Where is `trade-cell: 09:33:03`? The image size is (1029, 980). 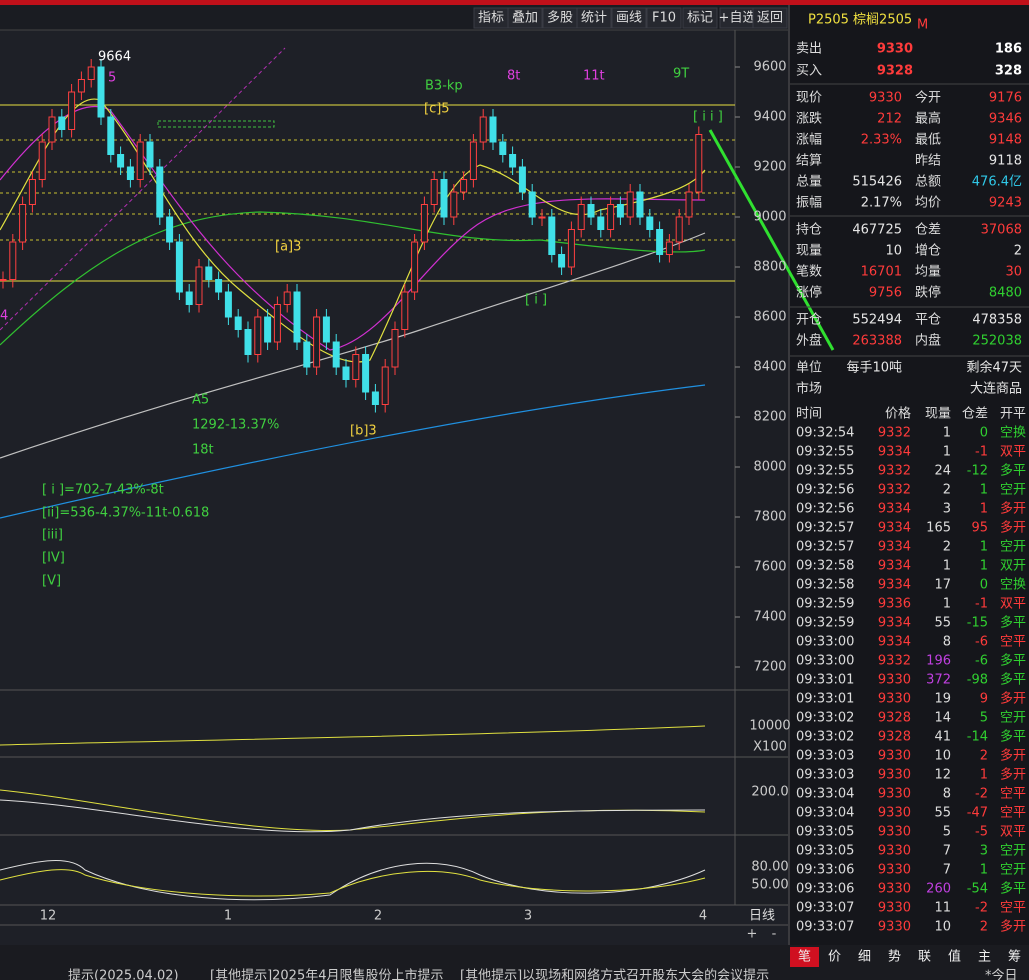
trade-cell: 09:33:03 is located at coordinates (825, 756).